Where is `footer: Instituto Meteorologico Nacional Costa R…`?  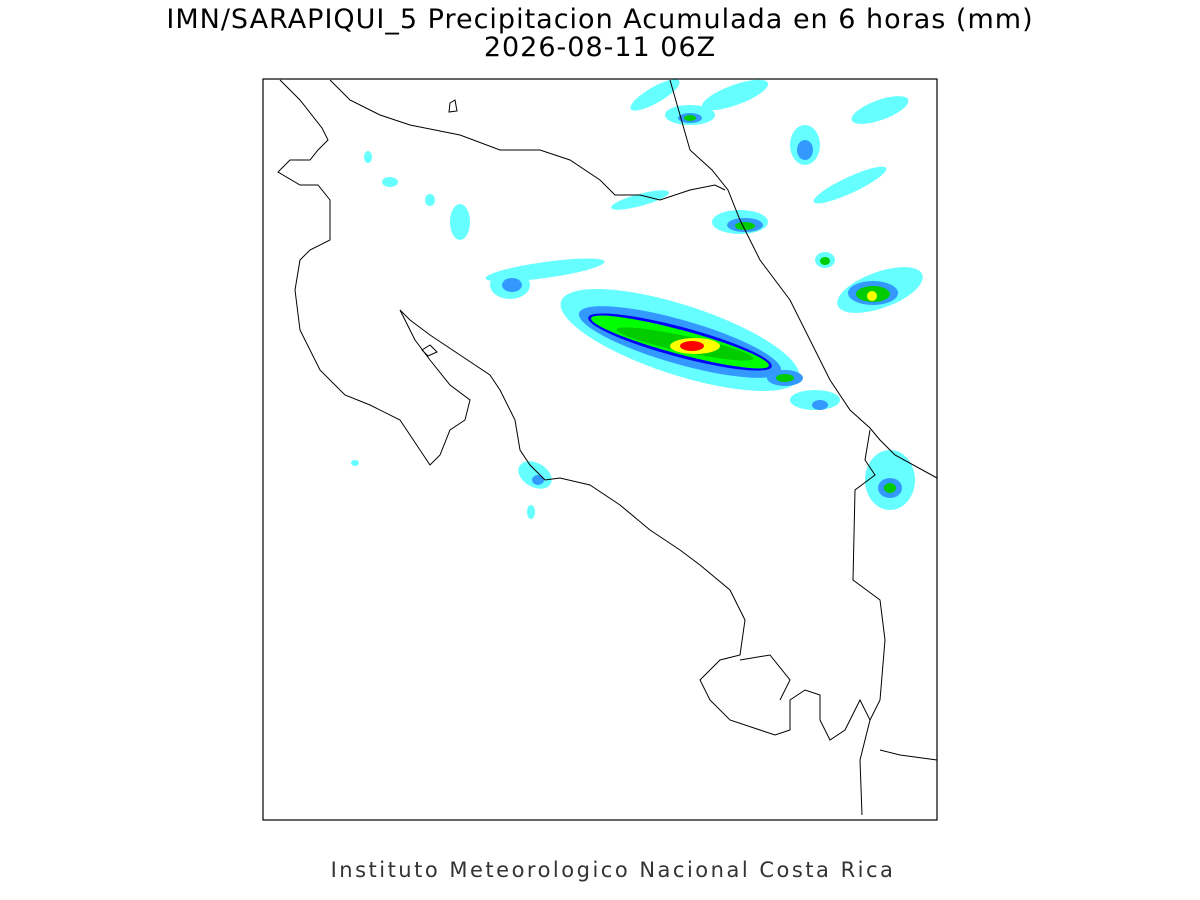 footer: Instituto Meteorologico Nacional Costa R… is located at coordinates (613, 870).